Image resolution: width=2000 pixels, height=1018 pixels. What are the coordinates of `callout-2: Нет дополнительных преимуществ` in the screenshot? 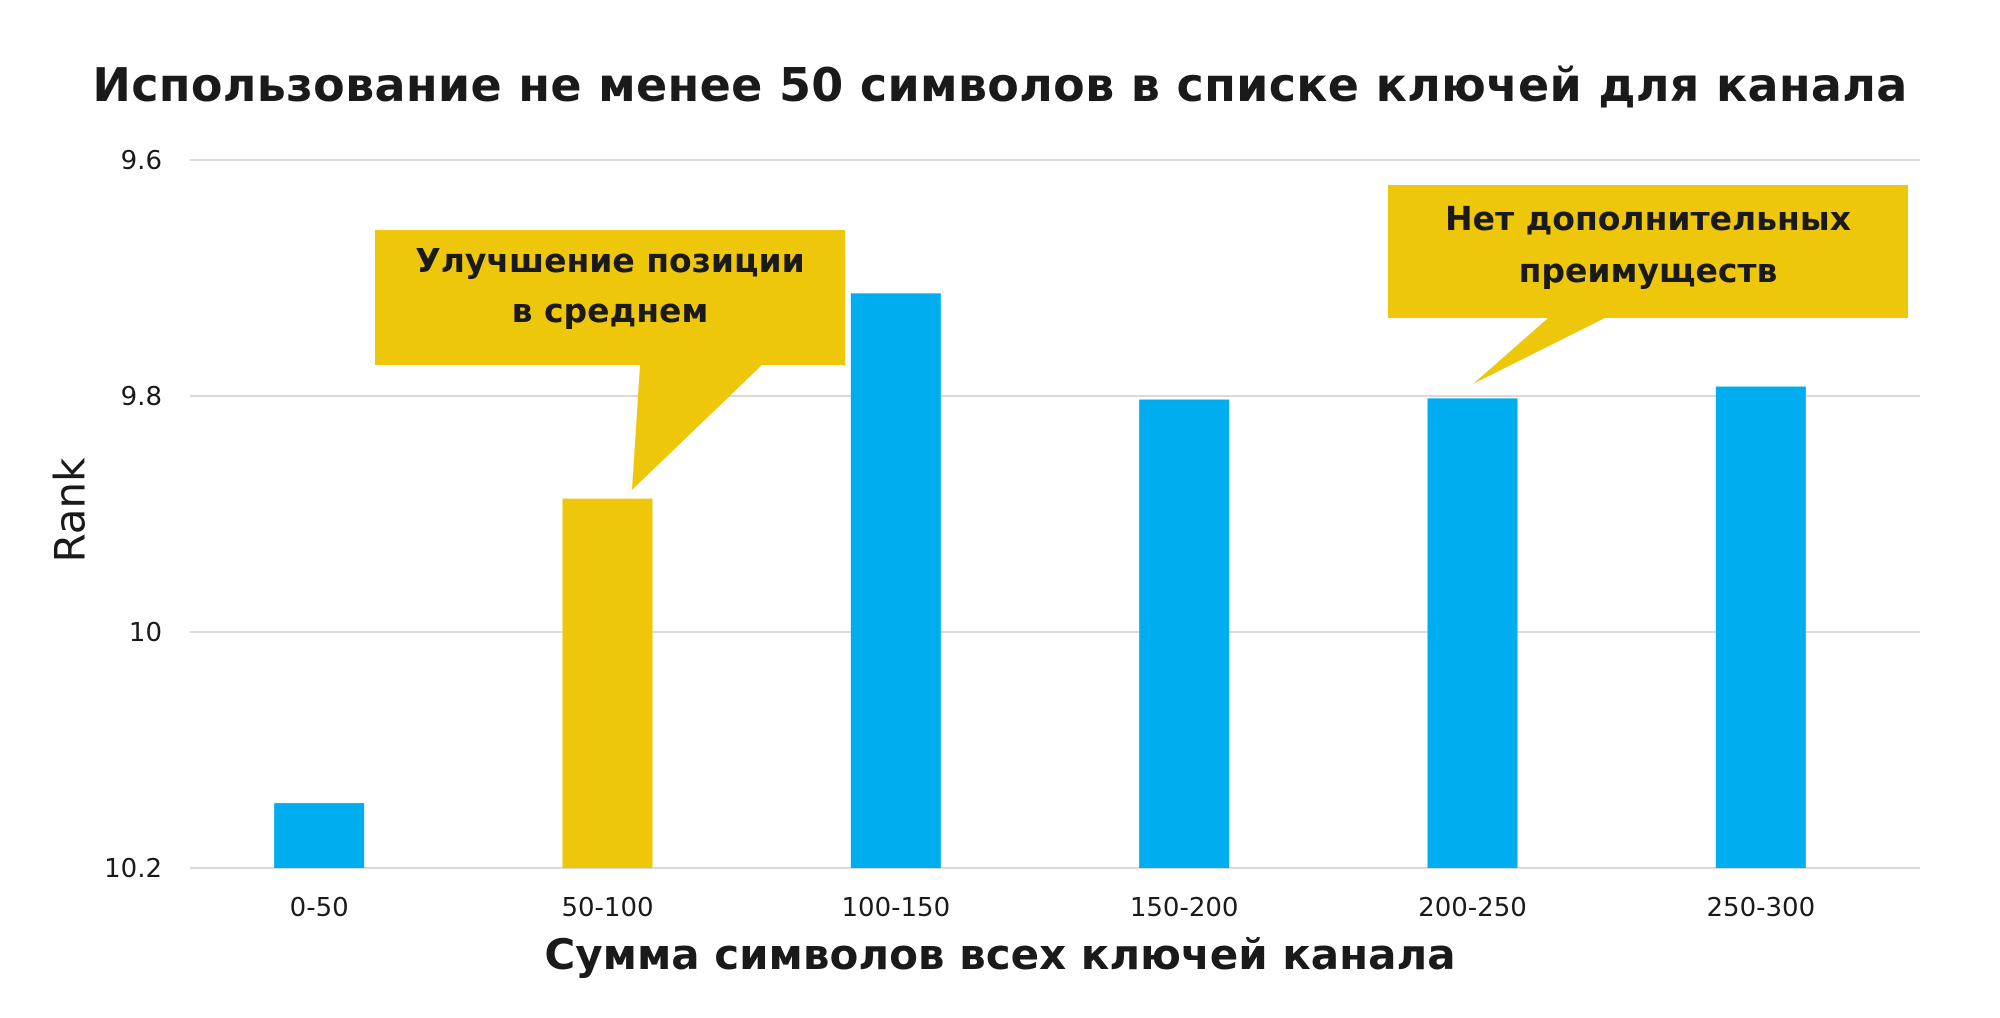 It's located at (1648, 284).